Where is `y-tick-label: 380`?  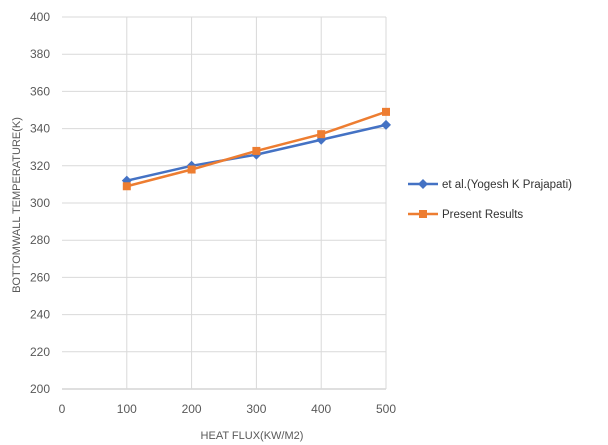 y-tick-label: 380 is located at coordinates (40, 54).